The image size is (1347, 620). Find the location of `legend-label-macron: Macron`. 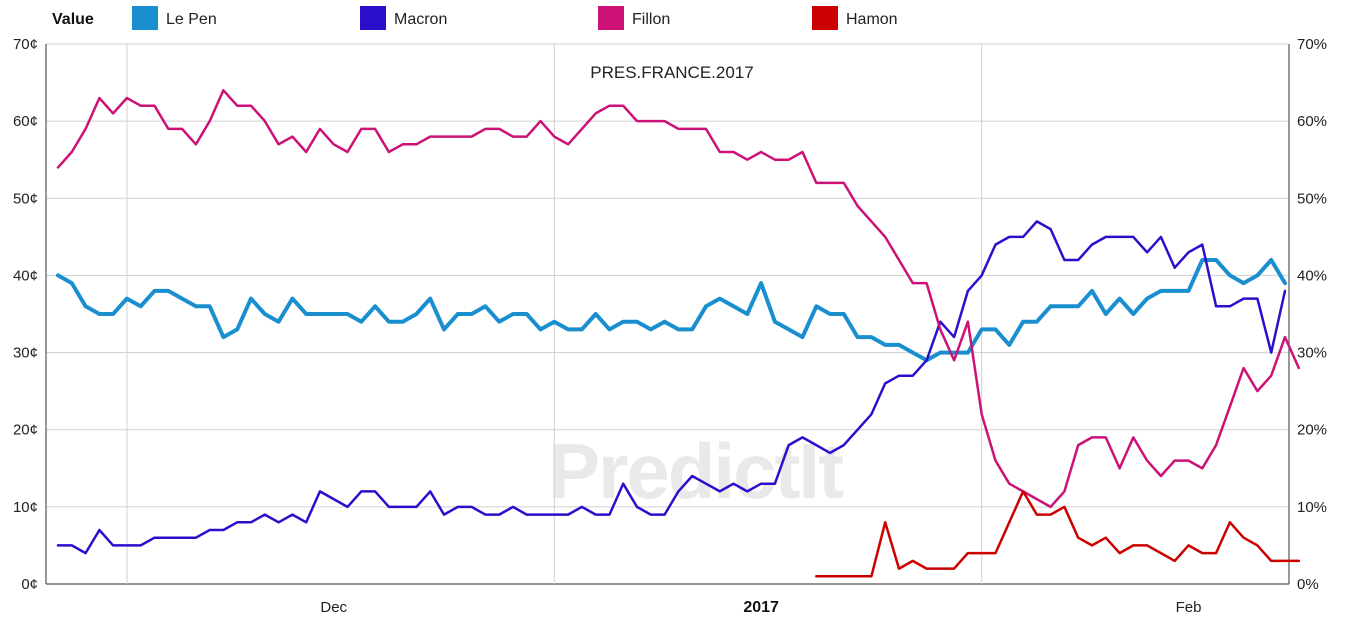

legend-label-macron: Macron is located at coordinates (420, 19).